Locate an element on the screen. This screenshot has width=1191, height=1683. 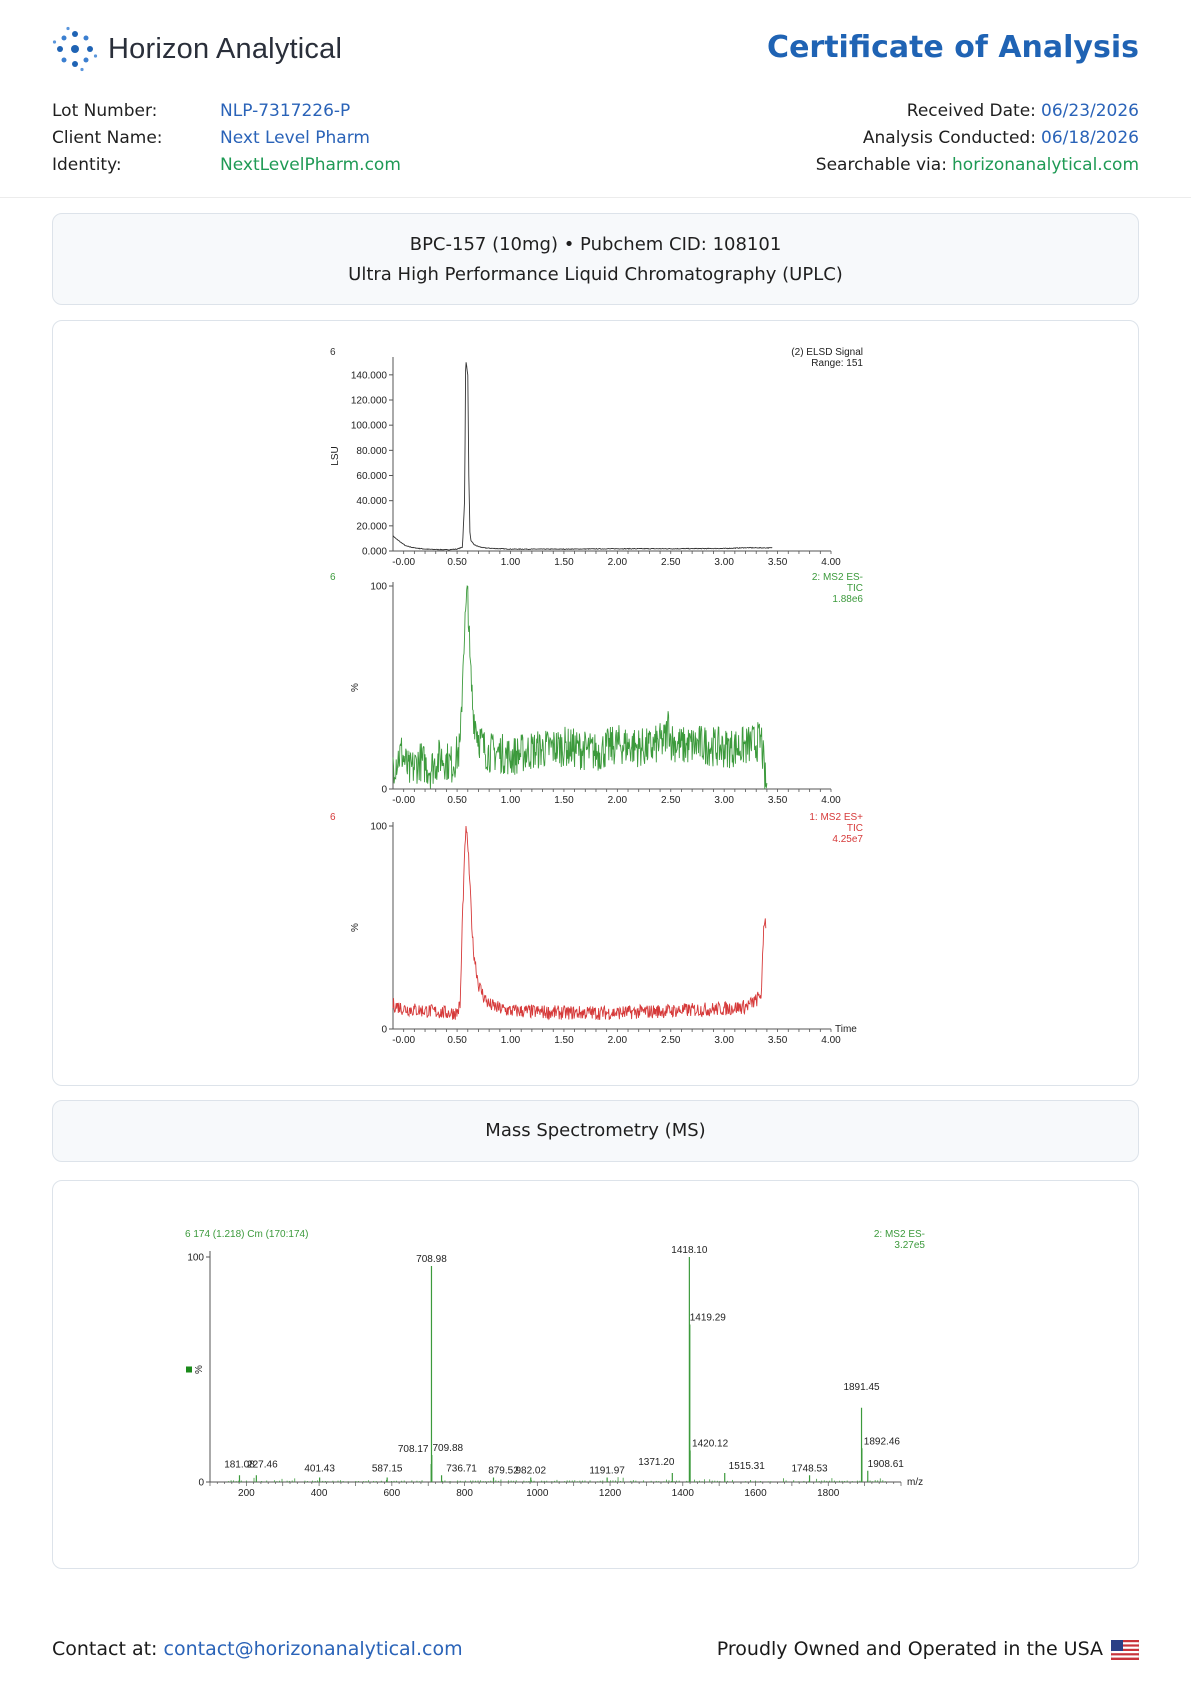
peak-mz-label: 1420.12 is located at coordinates (710, 1444).